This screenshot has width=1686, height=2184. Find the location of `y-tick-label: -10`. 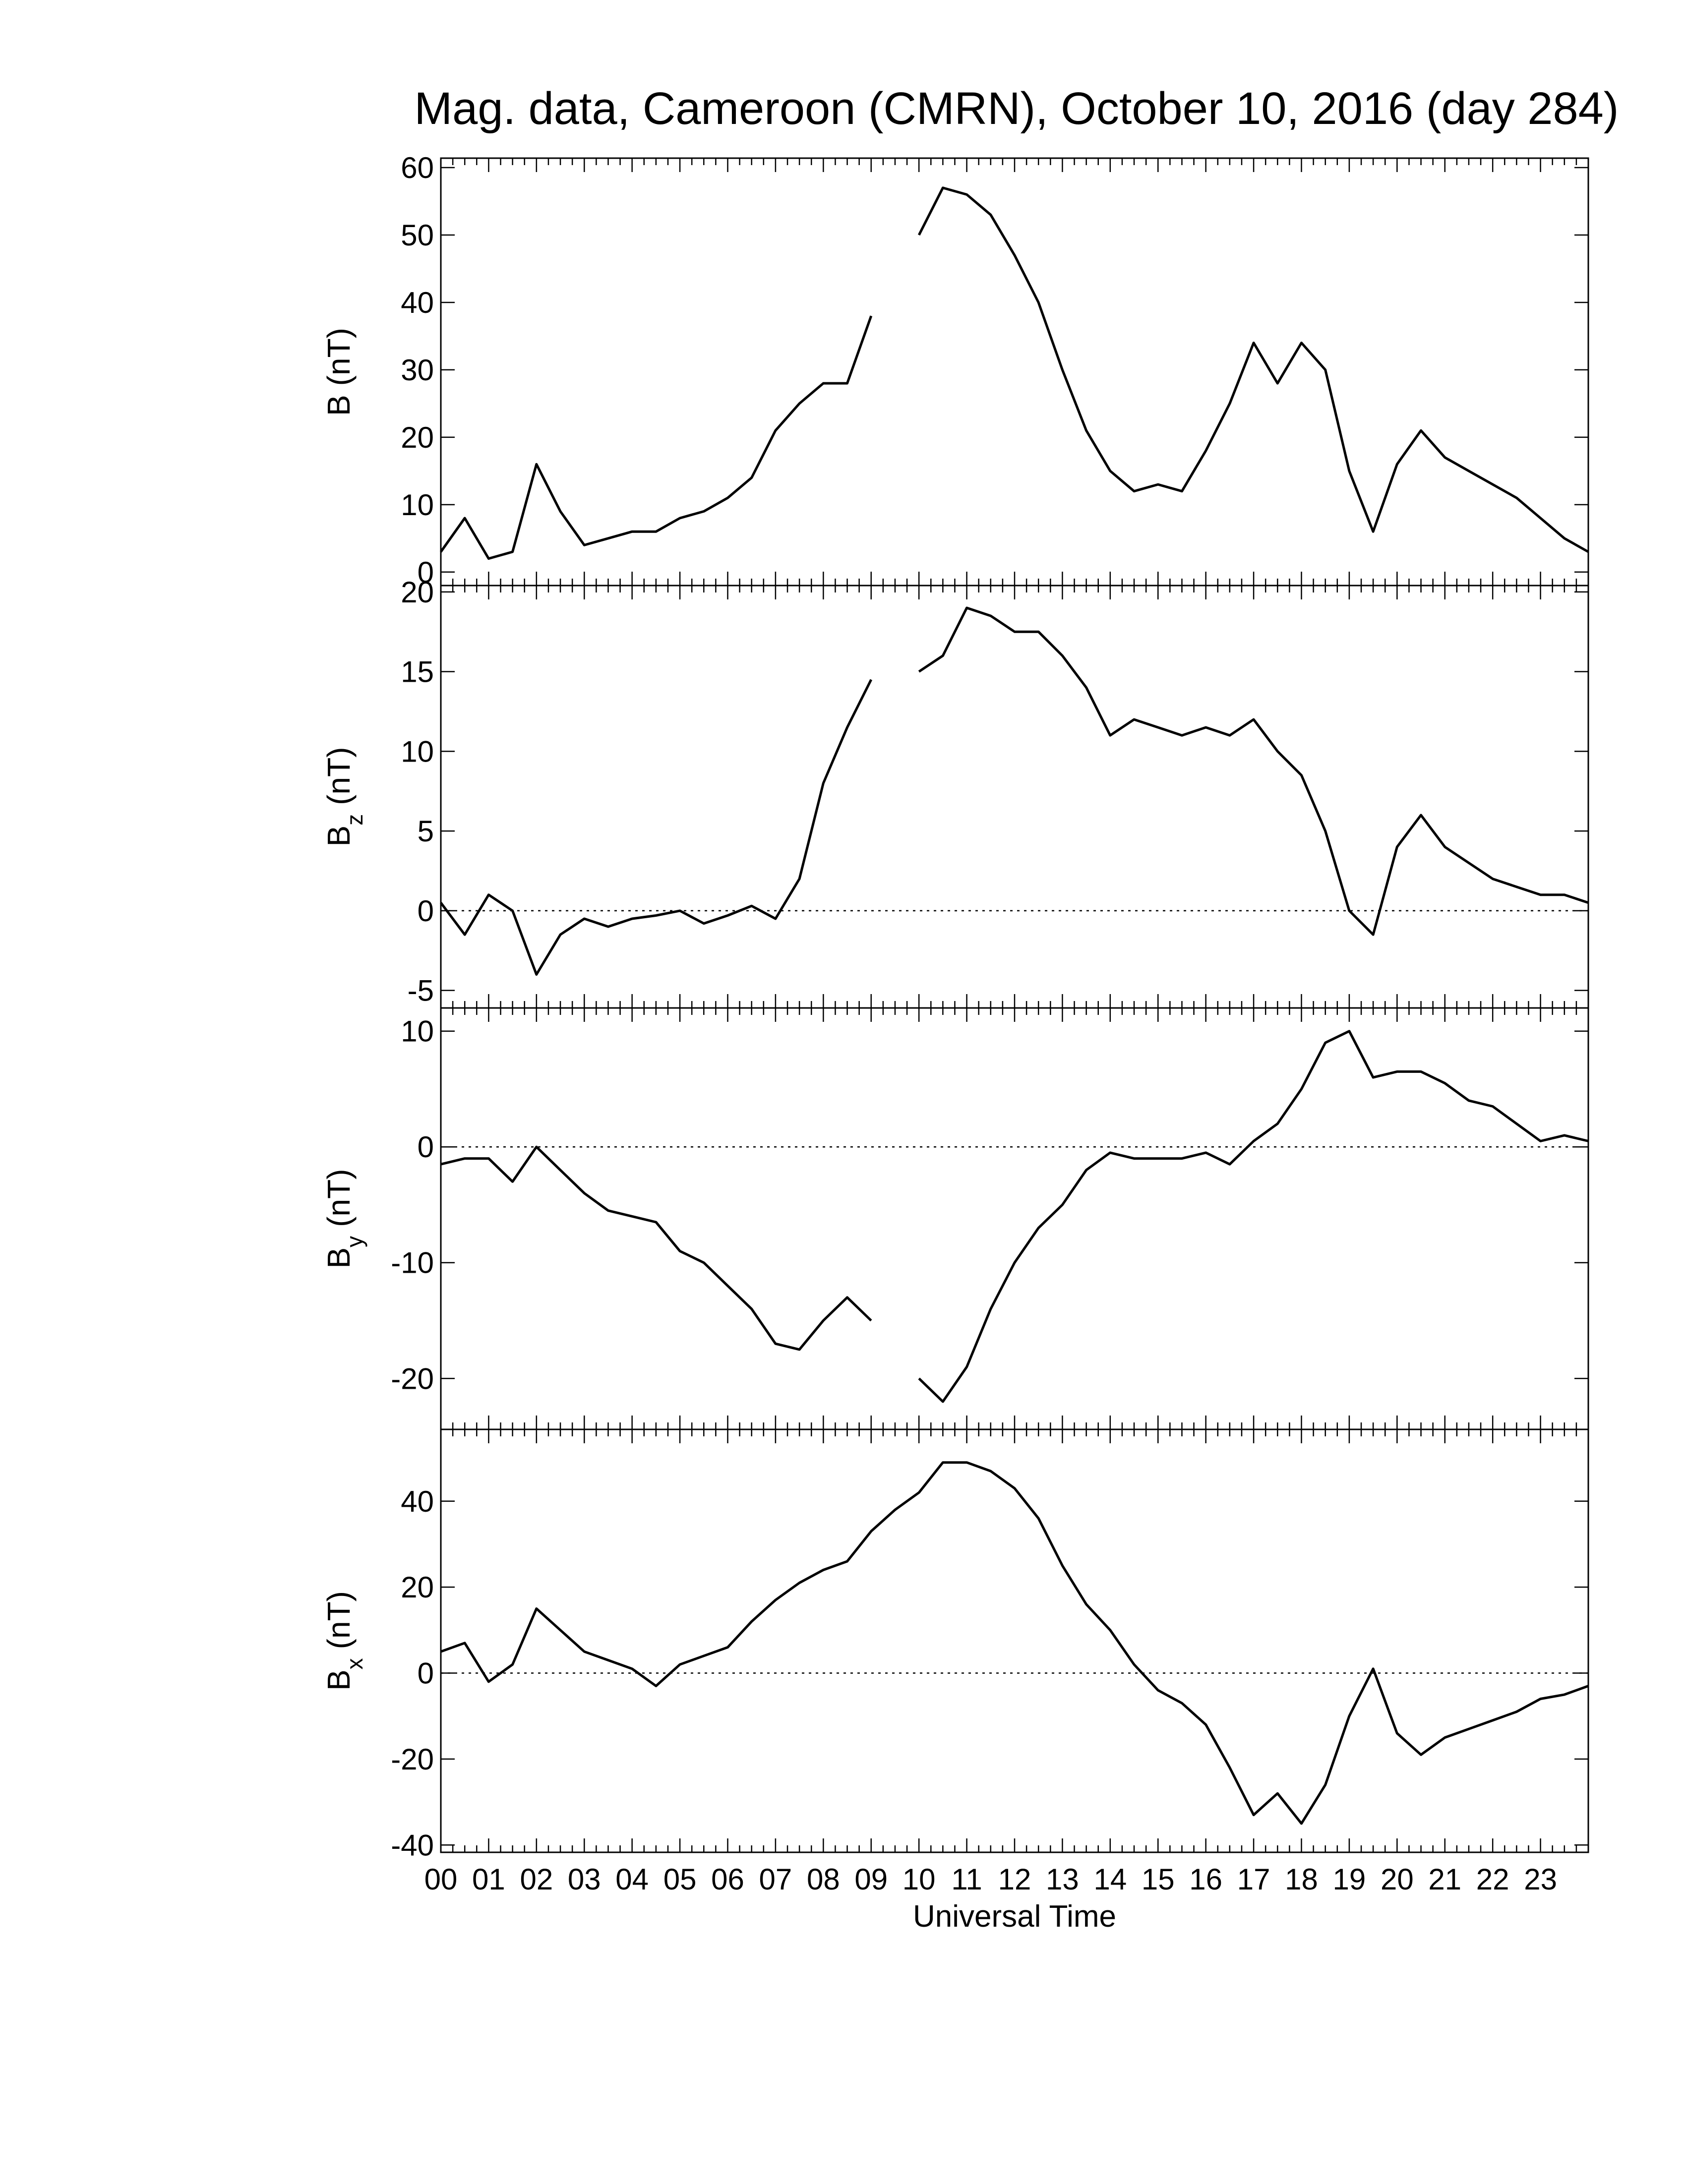

y-tick-label: -10 is located at coordinates (413, 1263).